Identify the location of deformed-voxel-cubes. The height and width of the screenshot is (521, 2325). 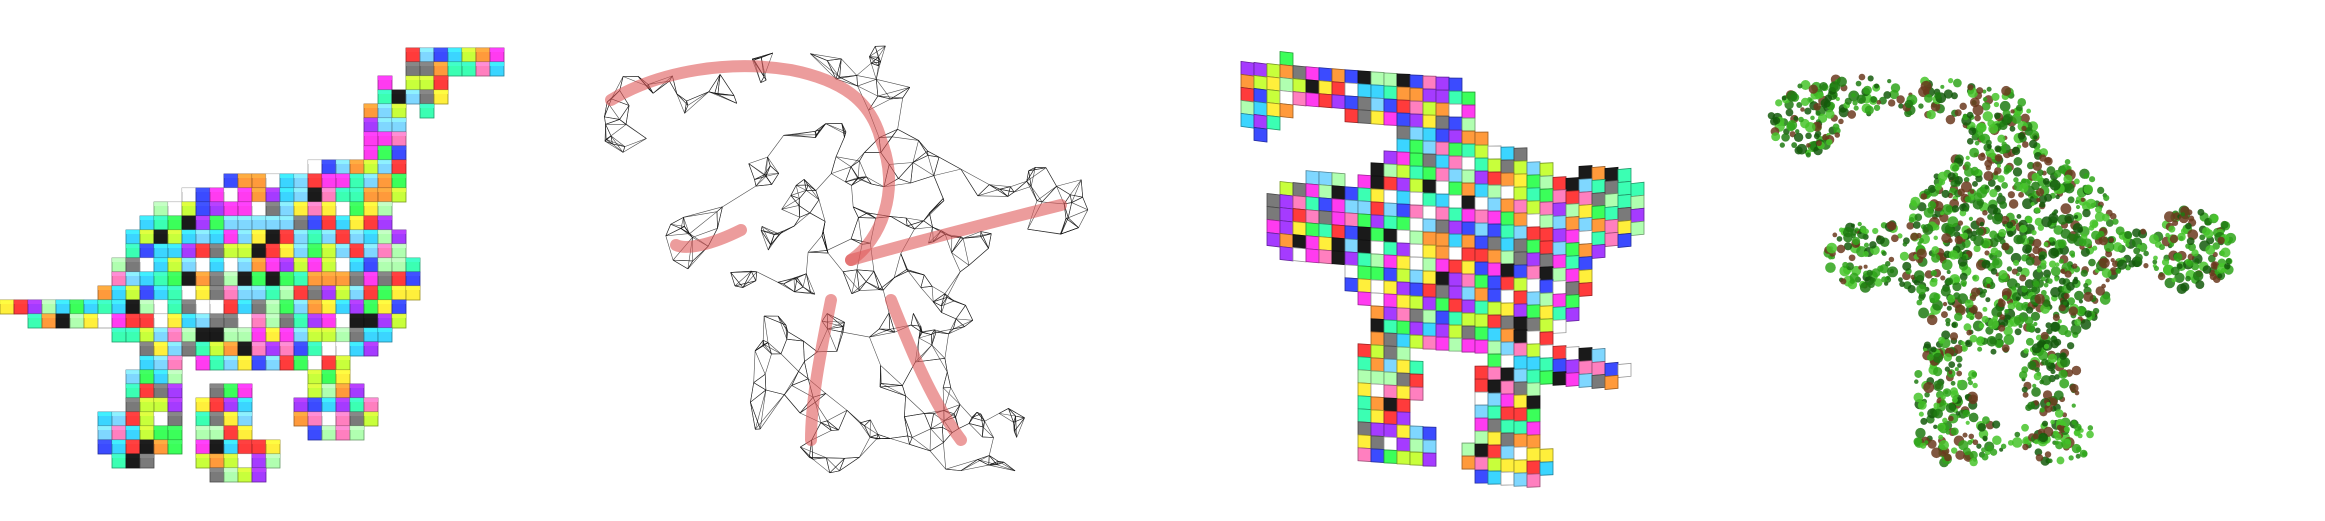
(1442, 269).